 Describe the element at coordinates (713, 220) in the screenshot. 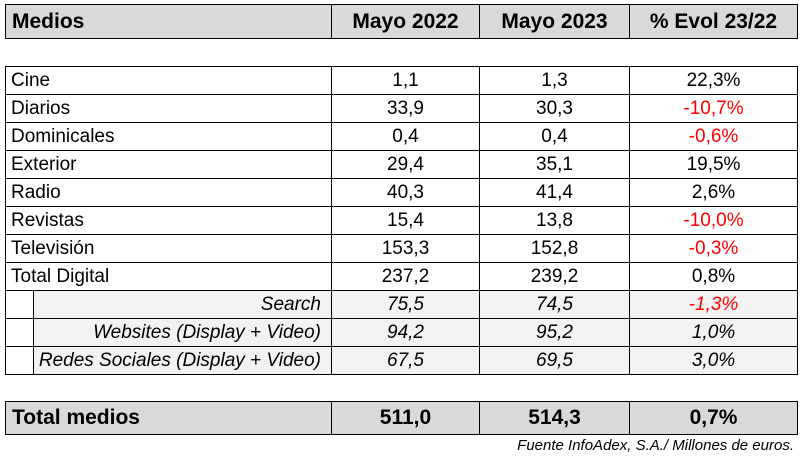

I see `row-evol: -10,0%` at that location.